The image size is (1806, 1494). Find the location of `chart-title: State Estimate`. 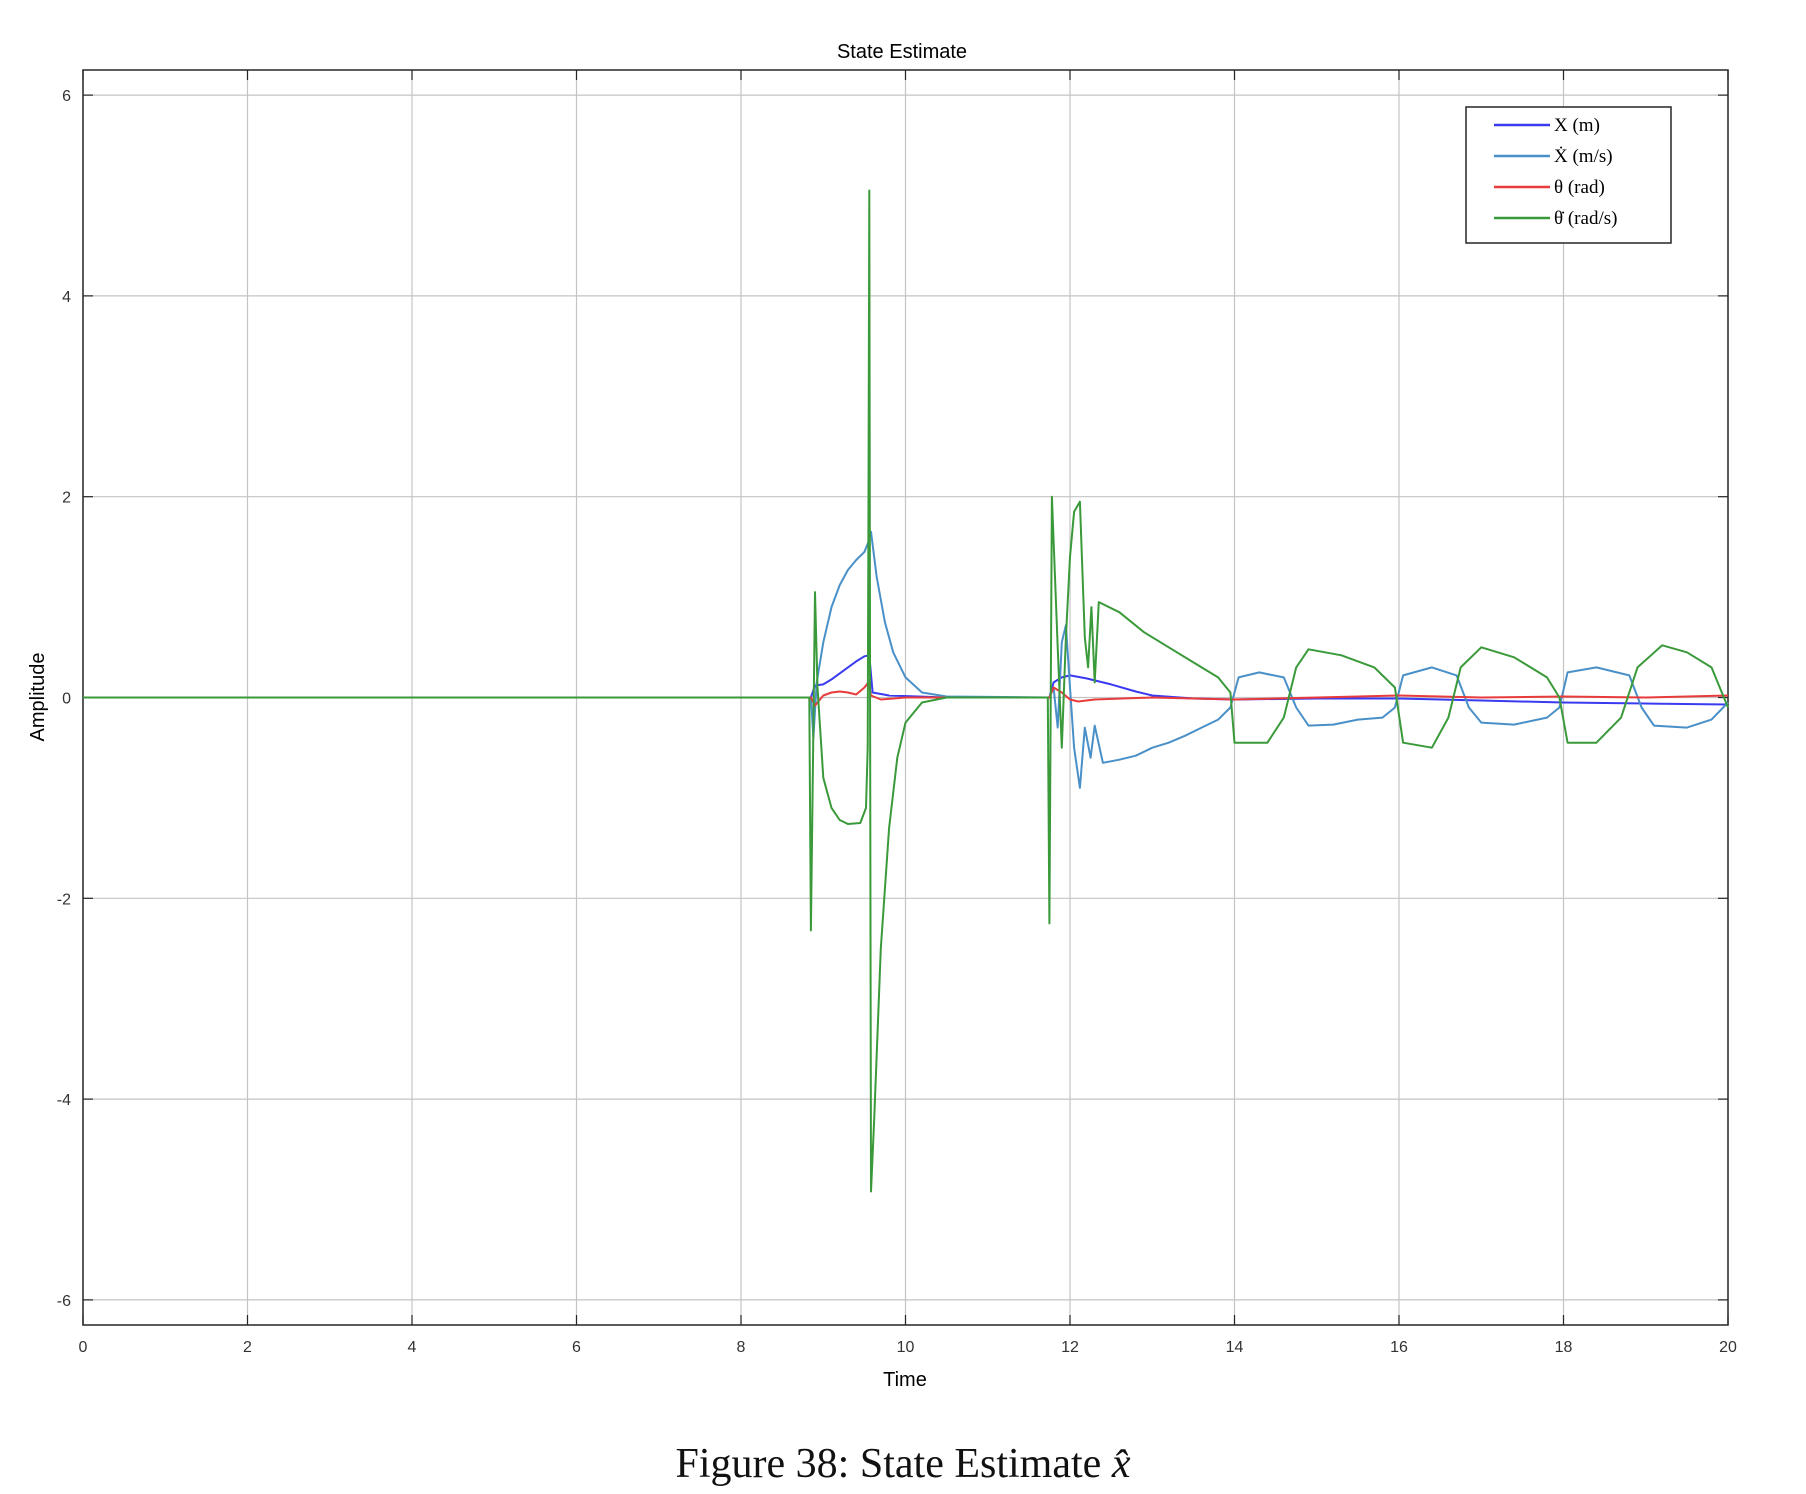

chart-title: State Estimate is located at coordinates (902, 52).